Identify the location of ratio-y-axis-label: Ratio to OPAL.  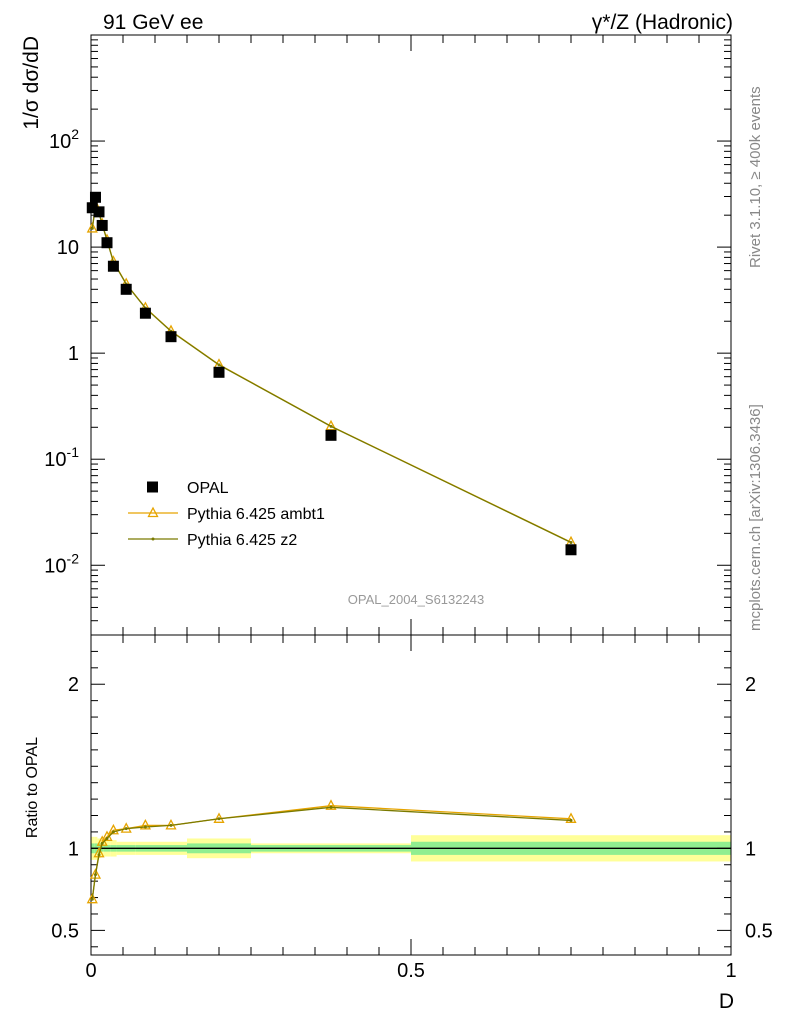
(32, 787).